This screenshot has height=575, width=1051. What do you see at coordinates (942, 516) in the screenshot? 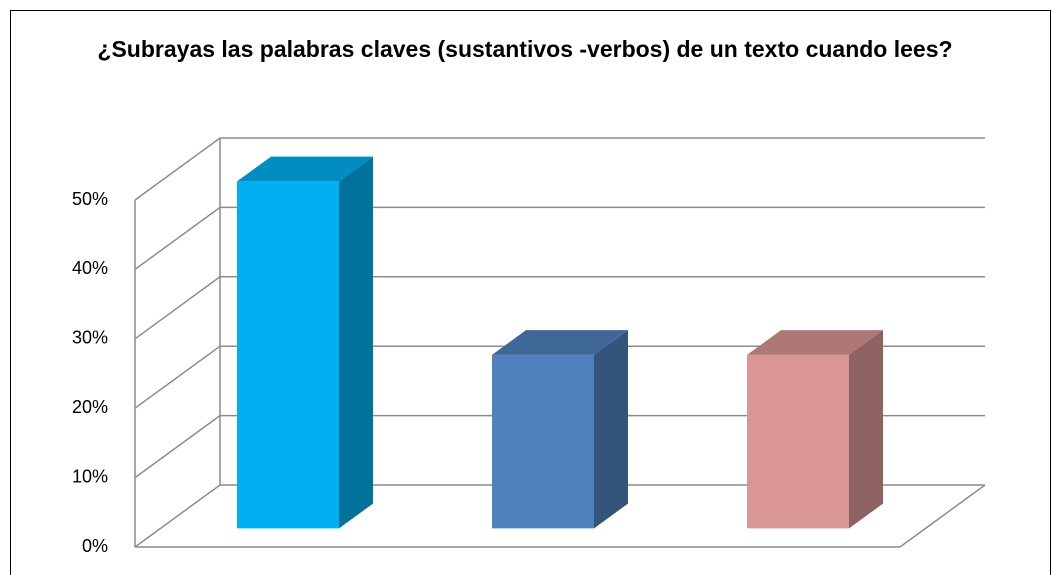
I see `floor-edge` at bounding box center [942, 516].